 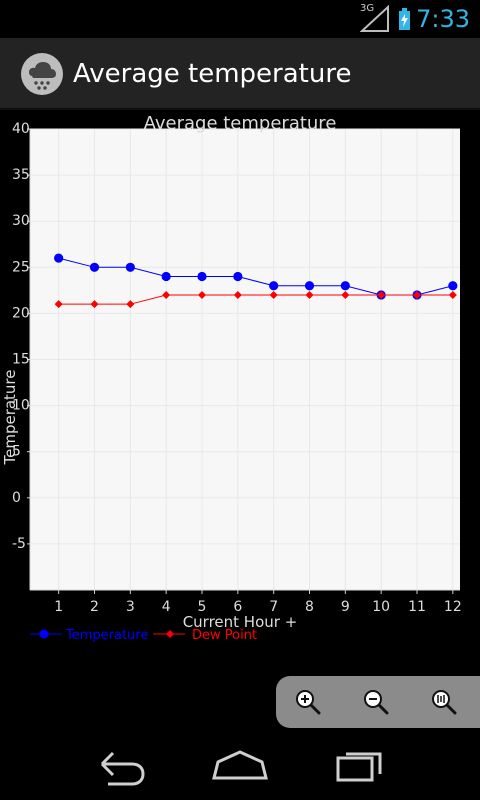 What do you see at coordinates (453, 607) in the screenshot?
I see `x-tick-label: 12` at bounding box center [453, 607].